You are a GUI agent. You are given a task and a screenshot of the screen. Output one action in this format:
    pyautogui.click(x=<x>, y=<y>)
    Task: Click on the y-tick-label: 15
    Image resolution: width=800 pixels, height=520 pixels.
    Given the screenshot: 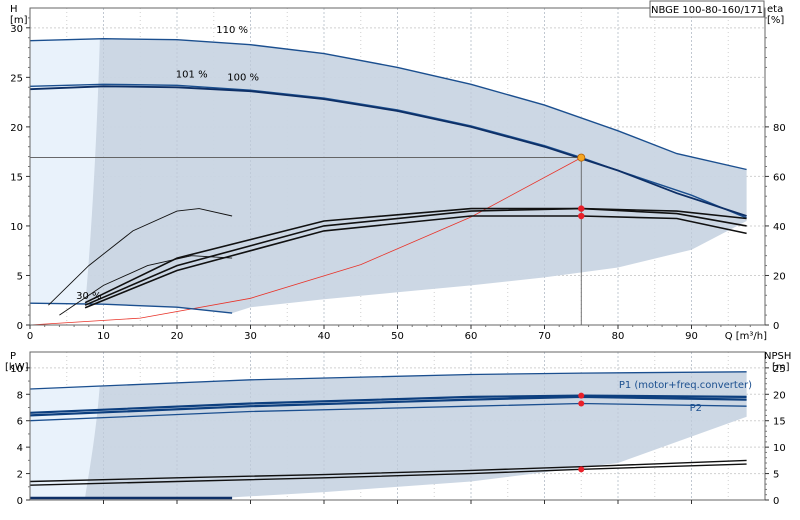 What is the action you would take?
    pyautogui.click(x=16, y=177)
    